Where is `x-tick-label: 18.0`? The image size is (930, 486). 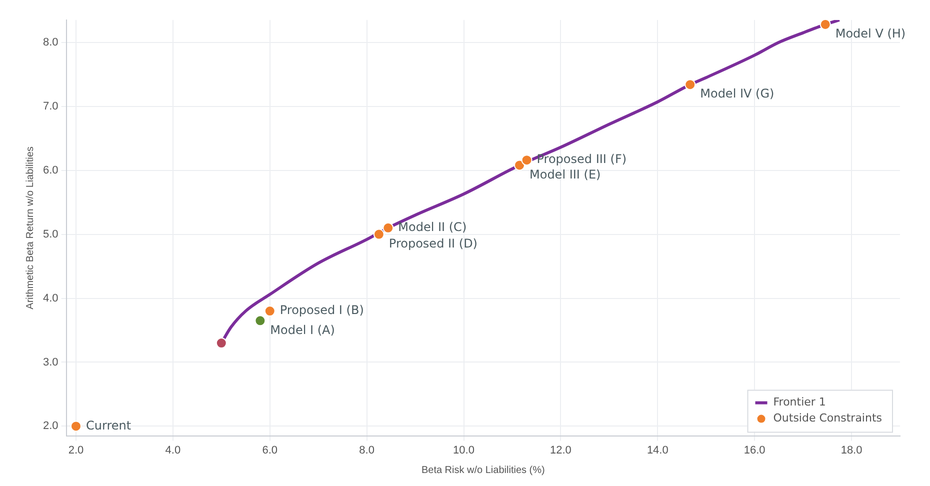
x-tick-label: 18.0 is located at coordinates (851, 450).